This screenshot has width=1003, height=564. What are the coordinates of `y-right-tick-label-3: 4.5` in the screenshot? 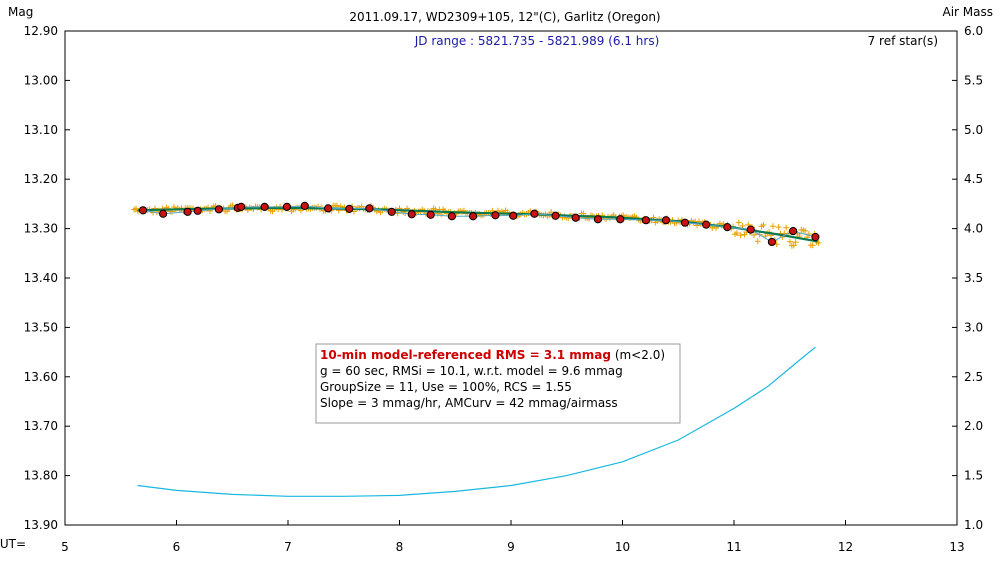 It's located at (973, 179).